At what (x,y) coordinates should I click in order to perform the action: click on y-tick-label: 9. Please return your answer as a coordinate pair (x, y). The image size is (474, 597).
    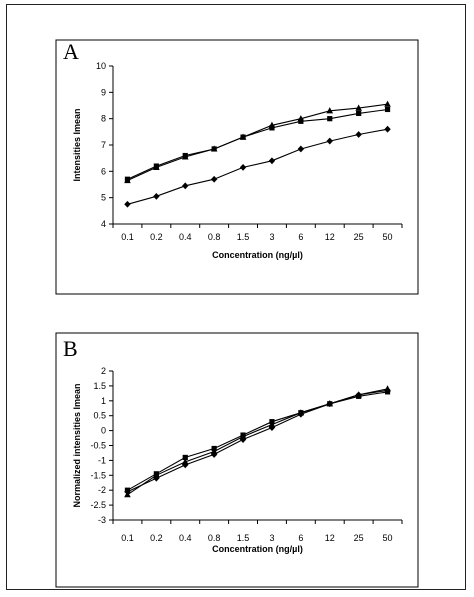
    Looking at the image, I should click on (103, 92).